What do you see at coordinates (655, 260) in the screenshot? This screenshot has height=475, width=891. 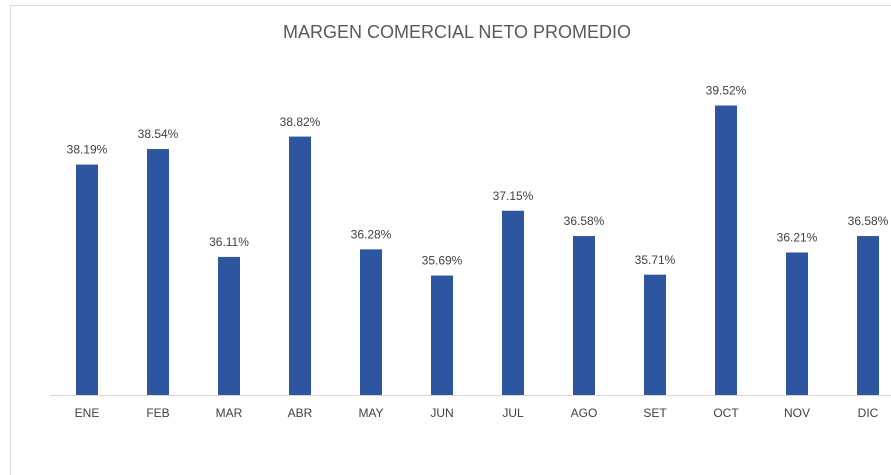 I see `data-label: 35.71%` at bounding box center [655, 260].